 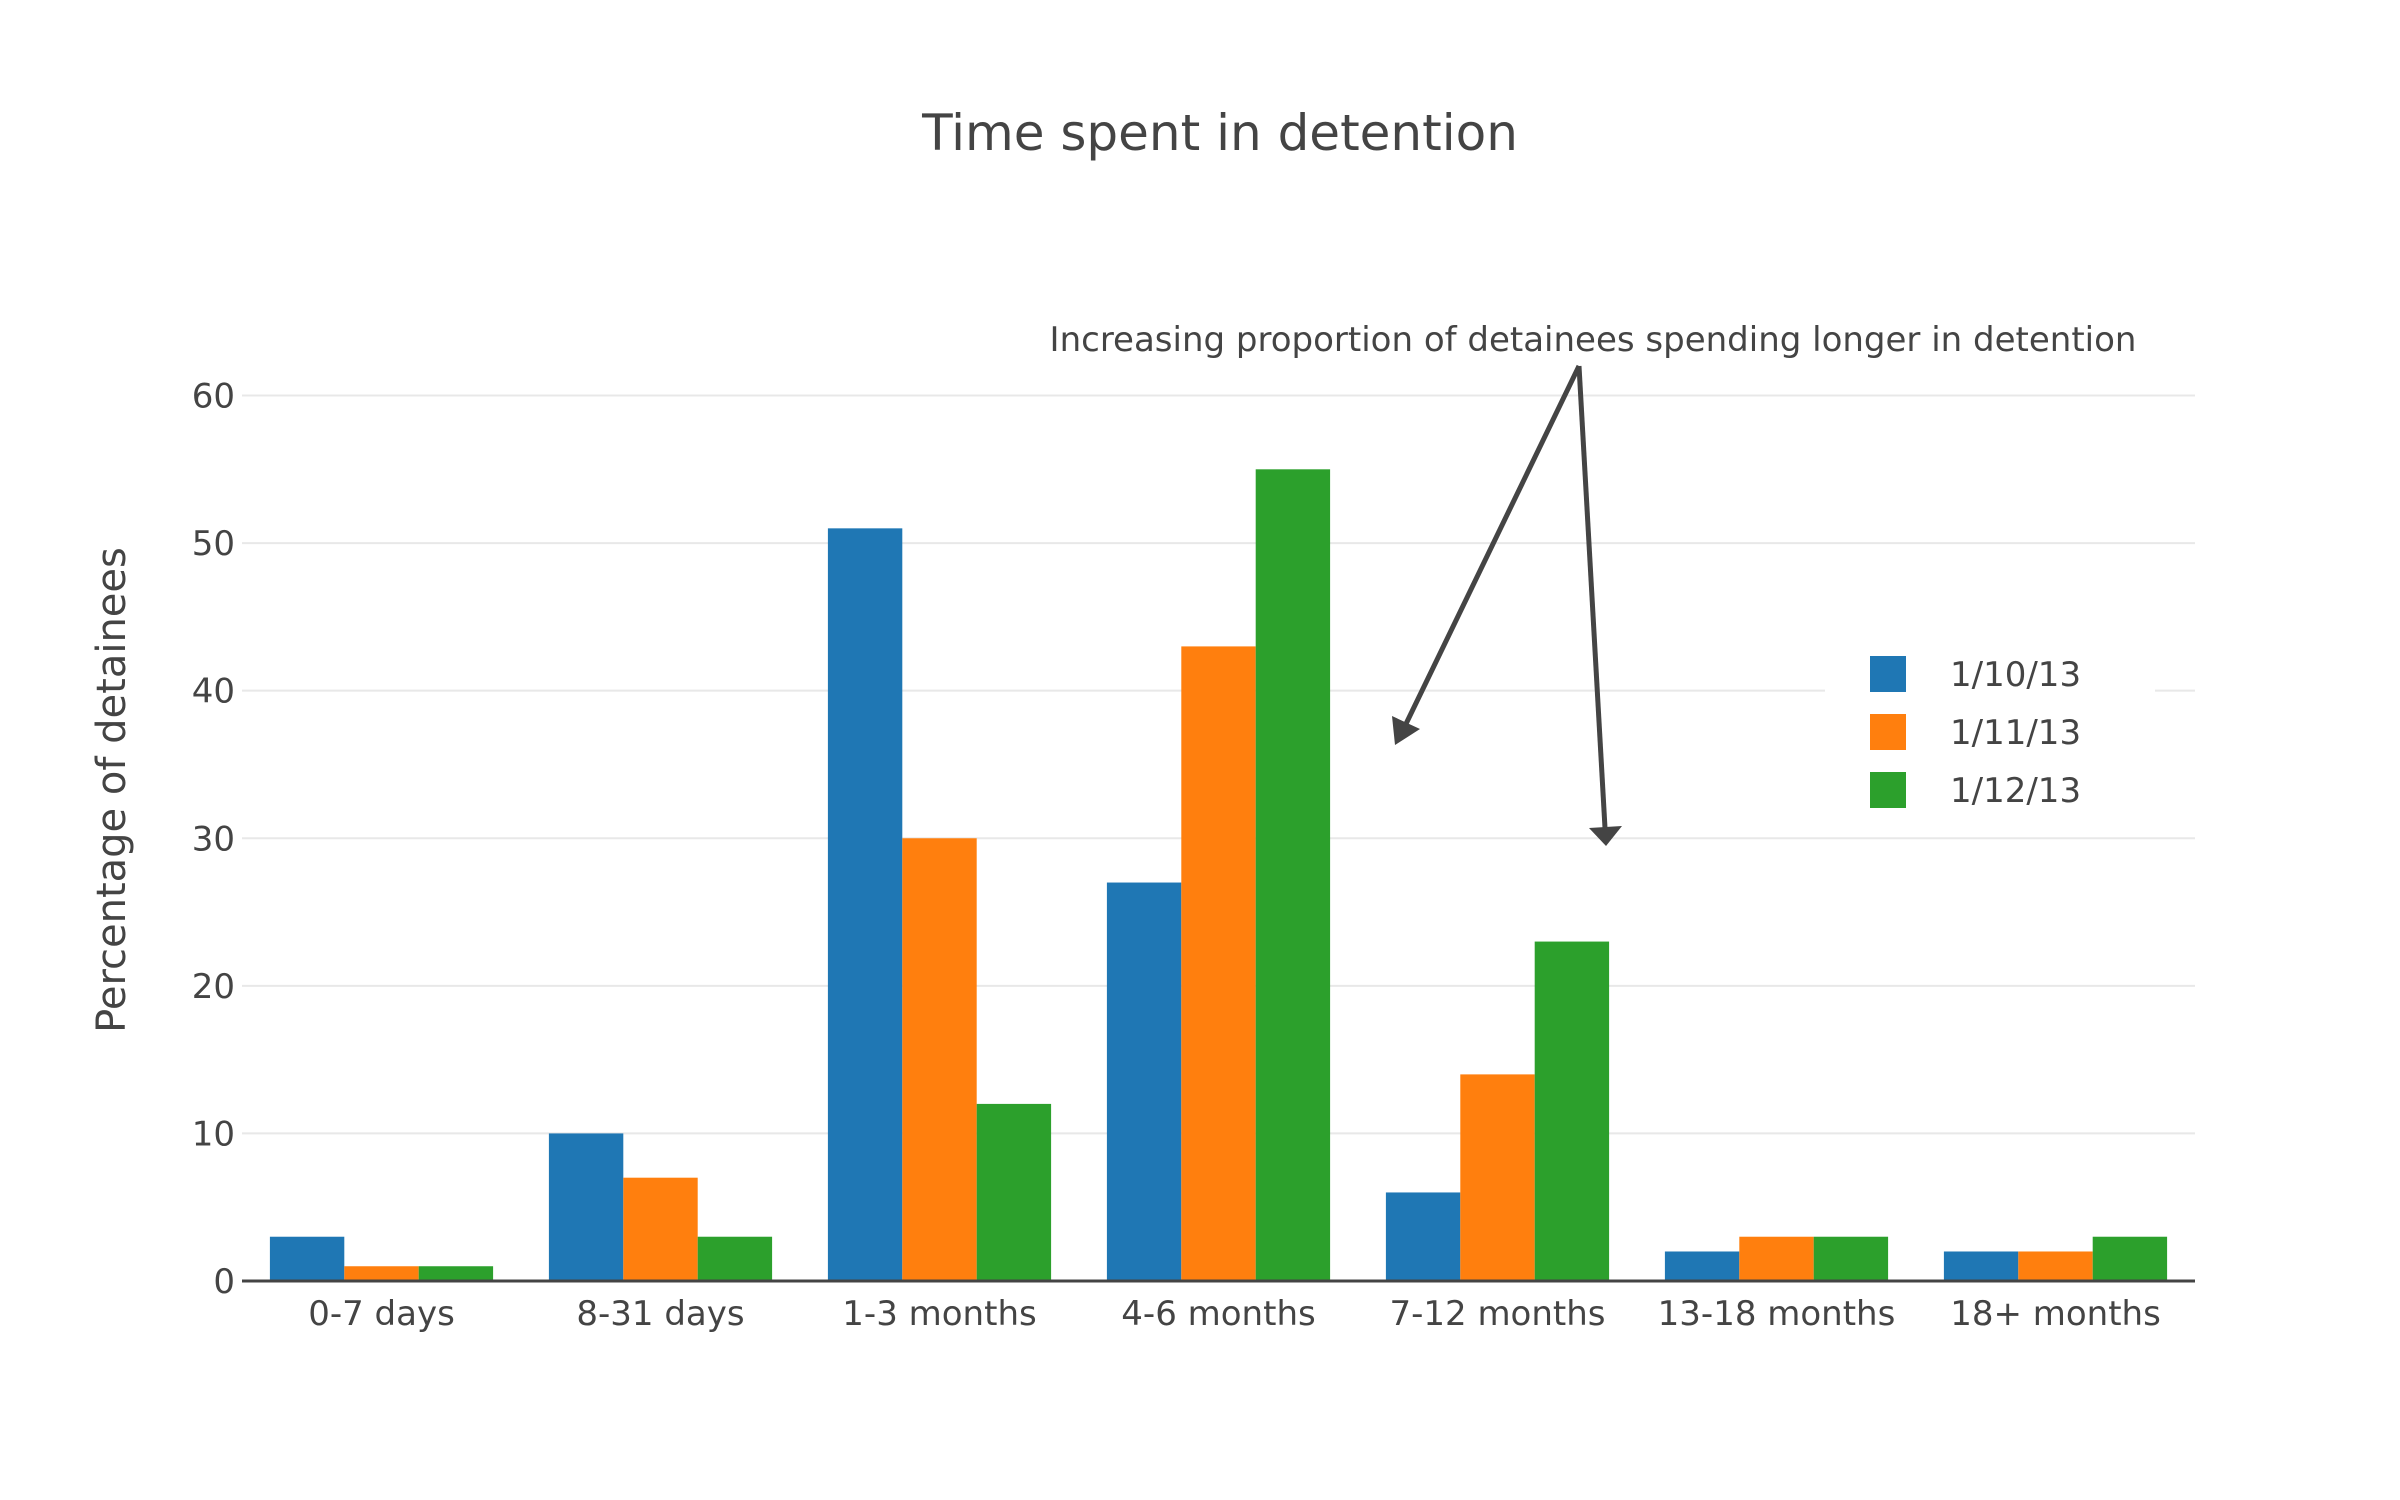 I want to click on y-tick-label: 0, so click(x=224, y=1282).